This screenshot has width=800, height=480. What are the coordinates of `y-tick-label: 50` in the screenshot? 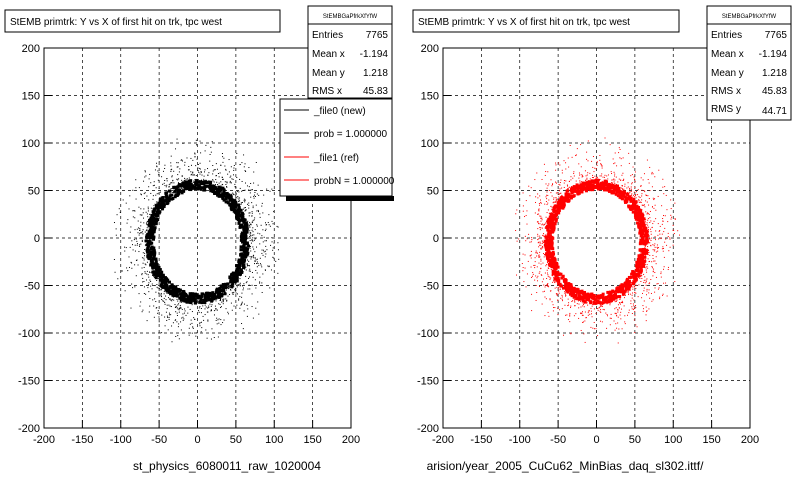 It's located at (34, 192).